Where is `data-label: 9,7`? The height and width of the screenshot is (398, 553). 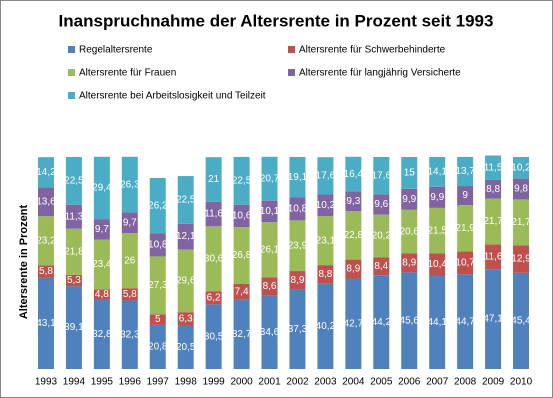 data-label: 9,7 is located at coordinates (130, 222).